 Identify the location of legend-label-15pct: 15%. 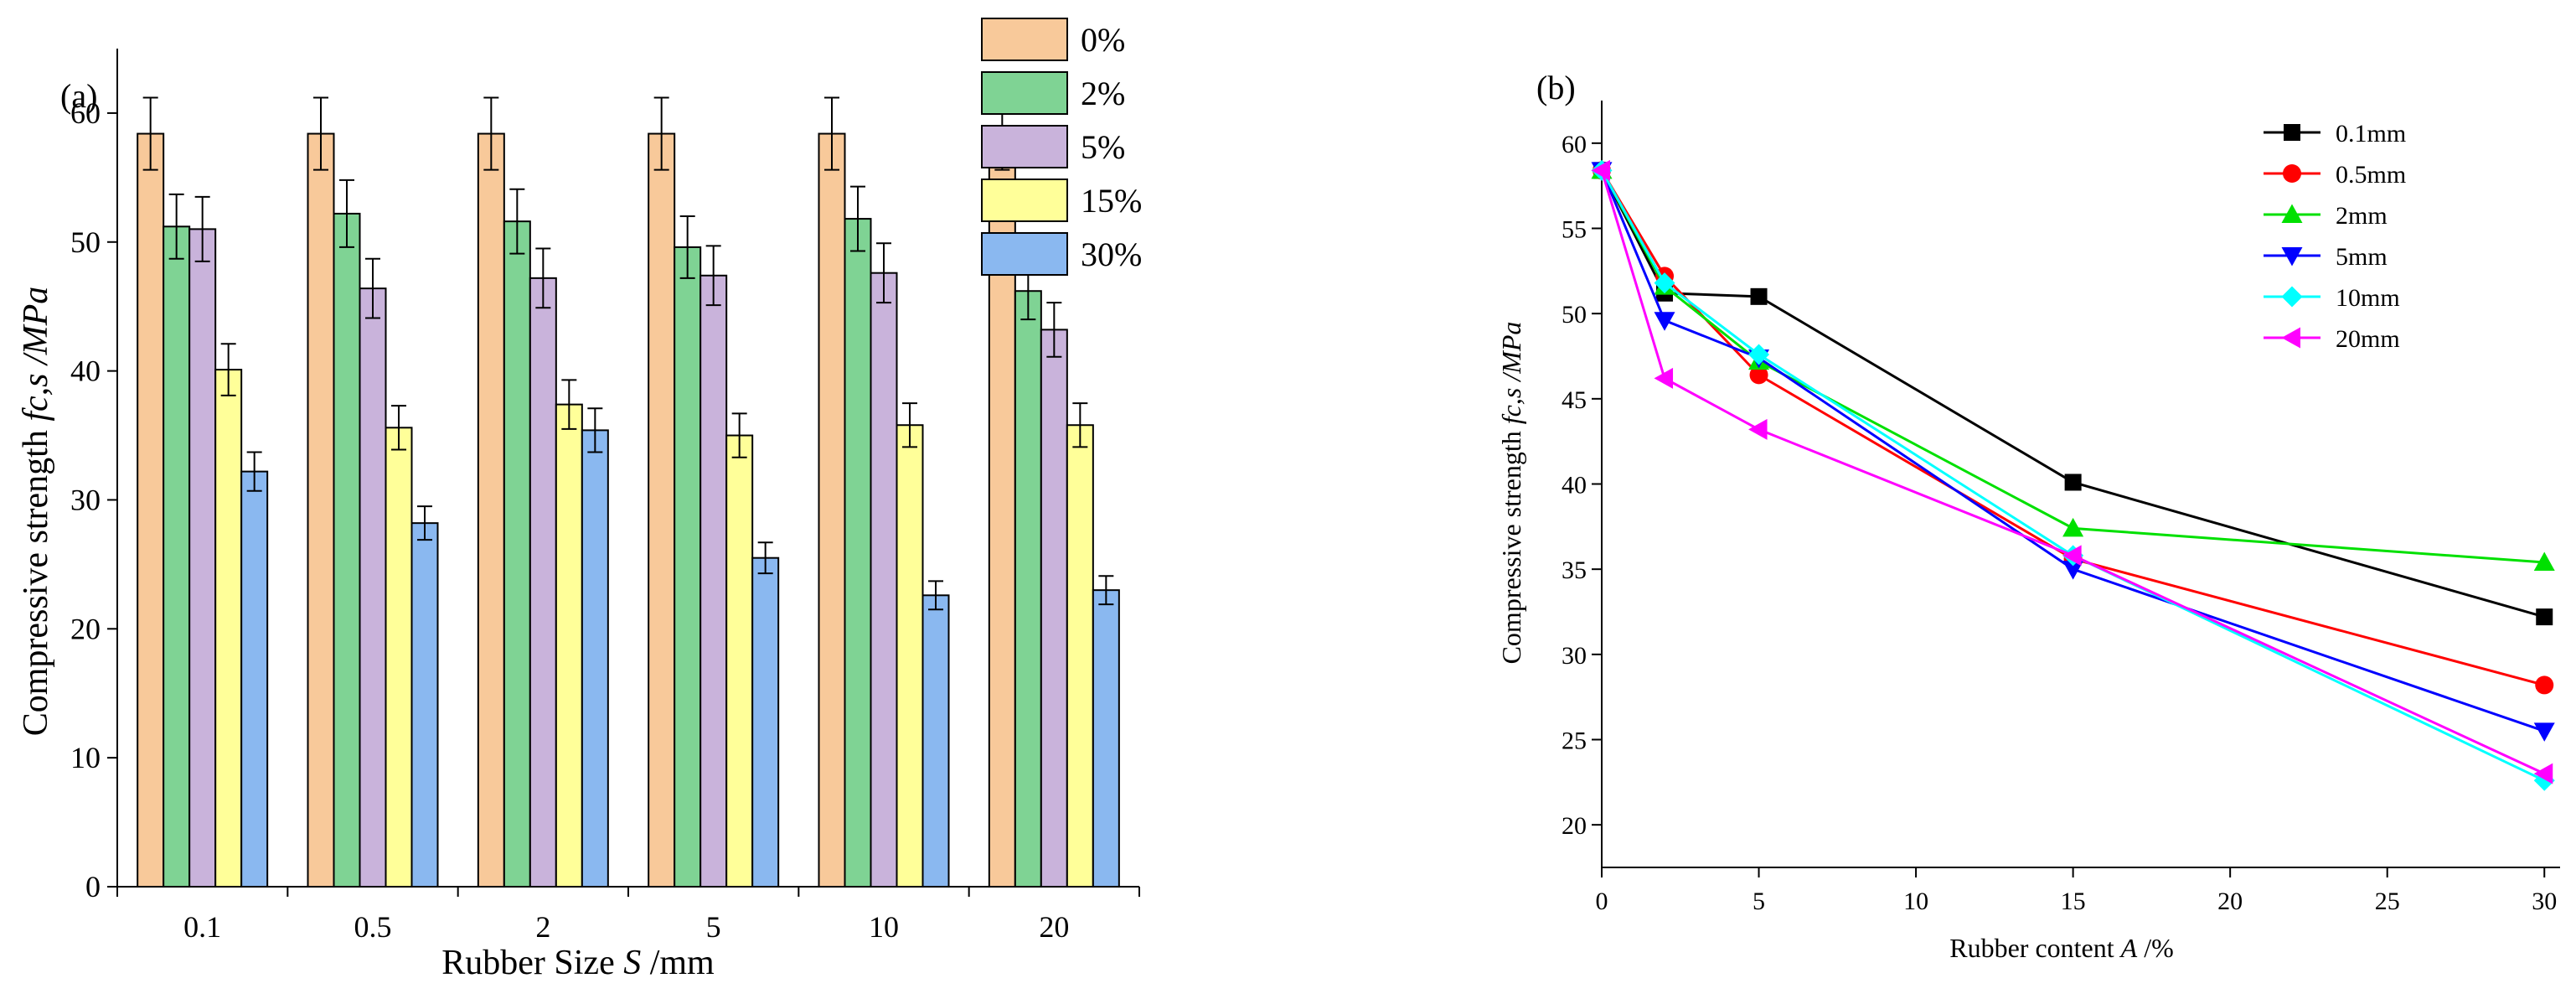
(1111, 201).